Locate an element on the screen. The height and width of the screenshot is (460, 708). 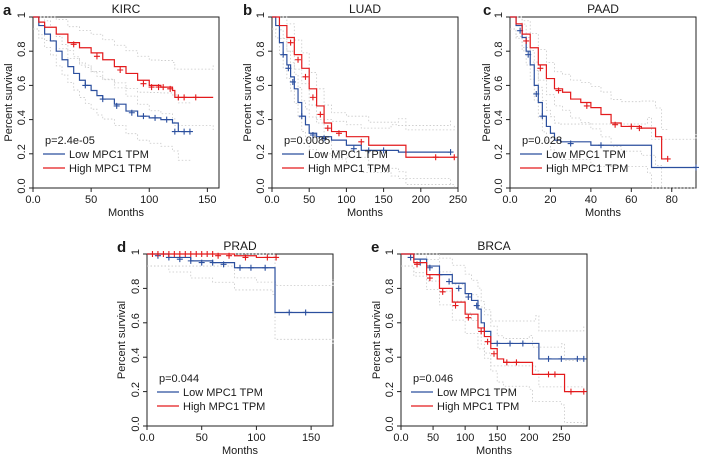
survival-curve-low is located at coordinates (240, 283).